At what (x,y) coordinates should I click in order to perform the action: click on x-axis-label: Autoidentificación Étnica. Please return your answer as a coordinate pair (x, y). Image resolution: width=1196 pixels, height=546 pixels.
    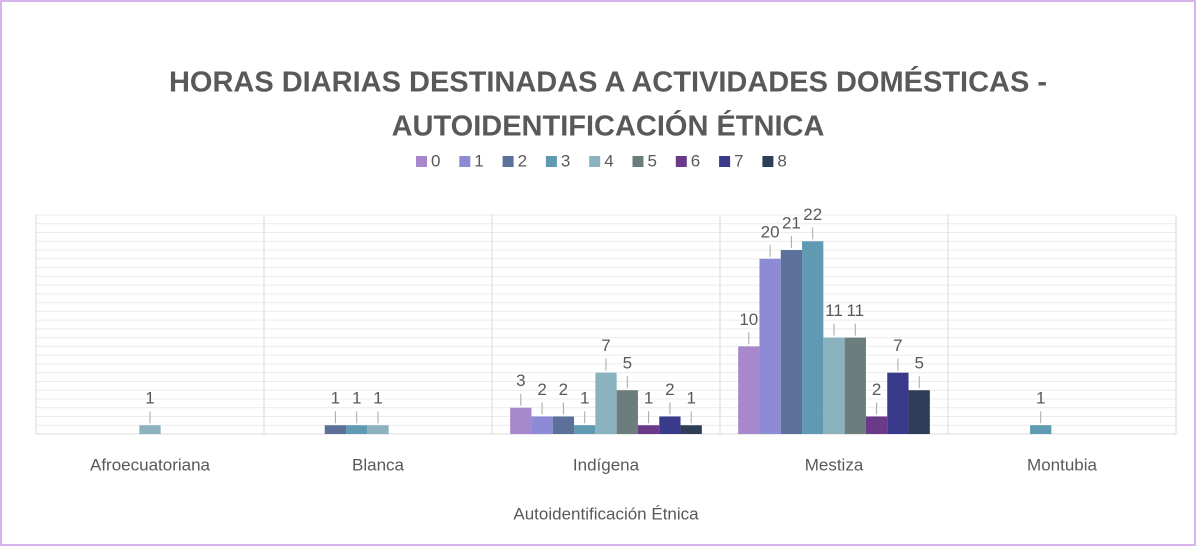
    Looking at the image, I should click on (606, 513).